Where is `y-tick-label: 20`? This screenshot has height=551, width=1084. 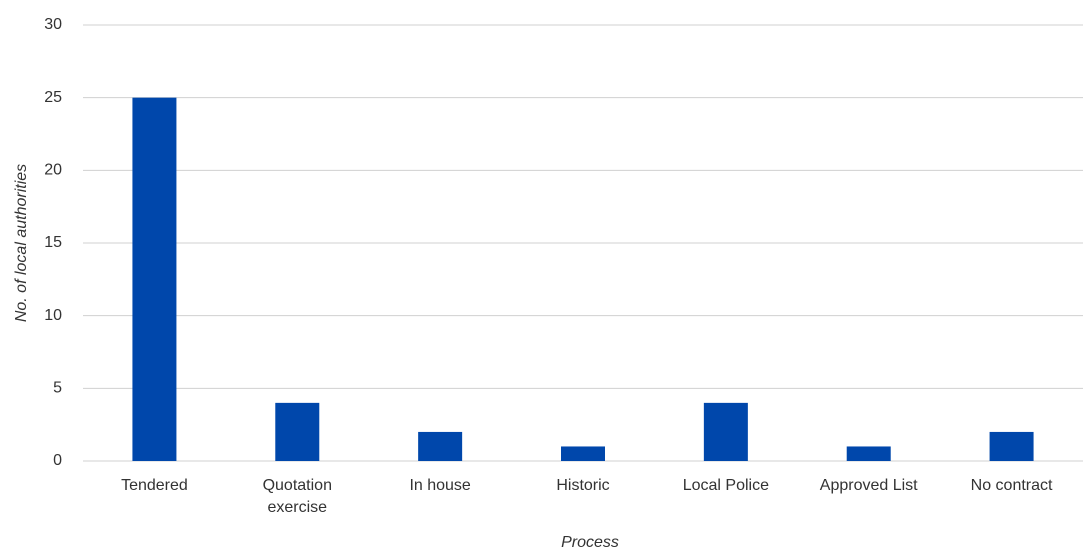 y-tick-label: 20 is located at coordinates (53, 170).